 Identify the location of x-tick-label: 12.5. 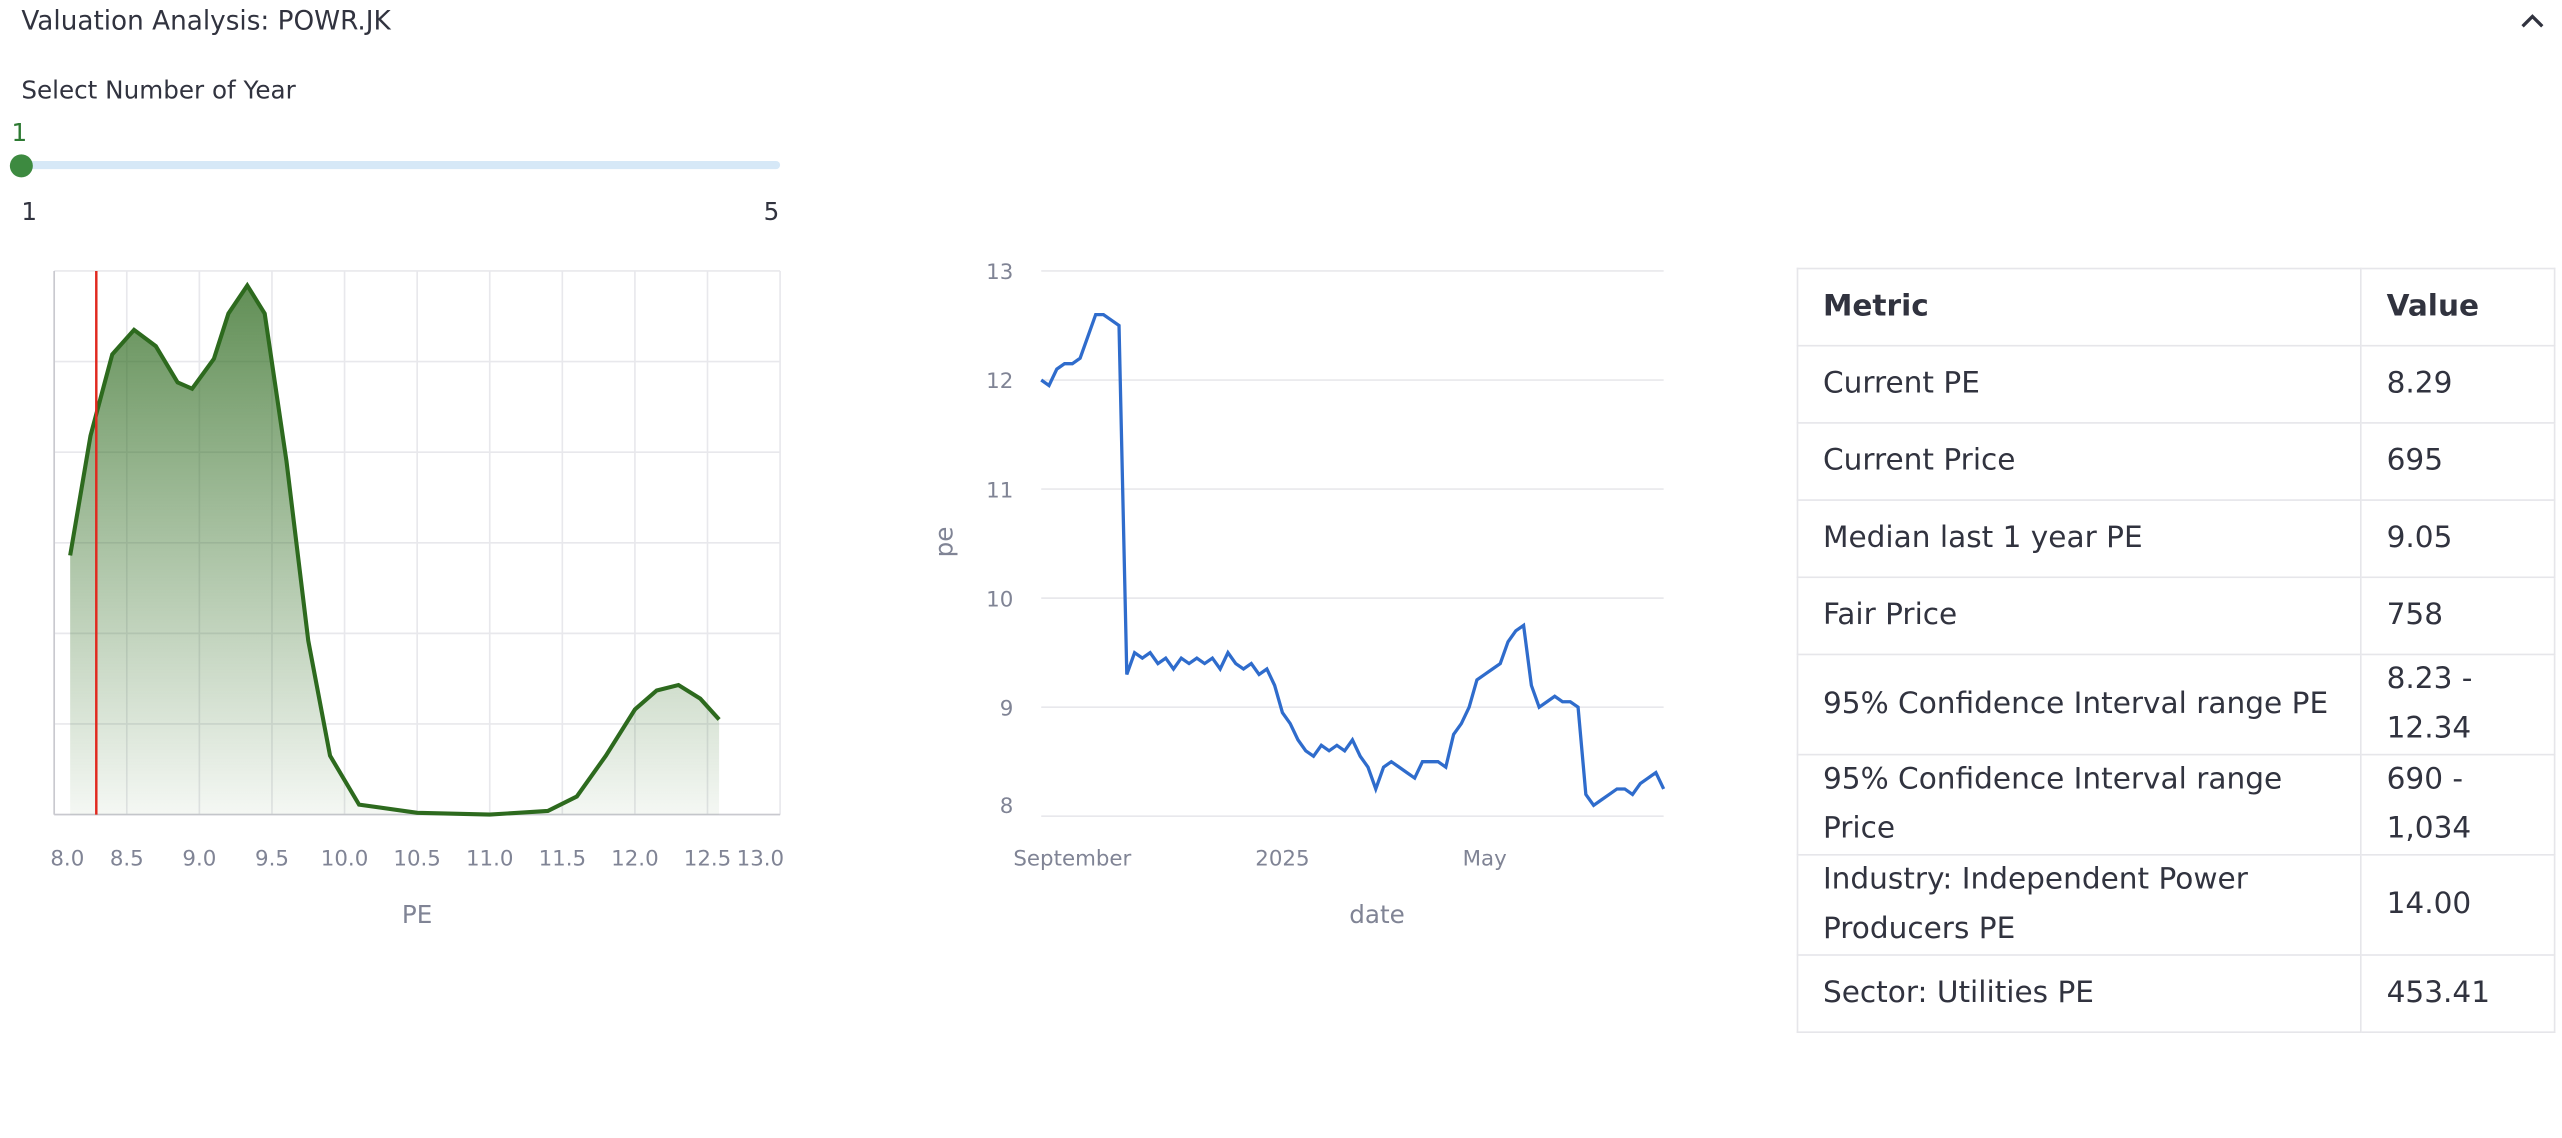
(708, 858).